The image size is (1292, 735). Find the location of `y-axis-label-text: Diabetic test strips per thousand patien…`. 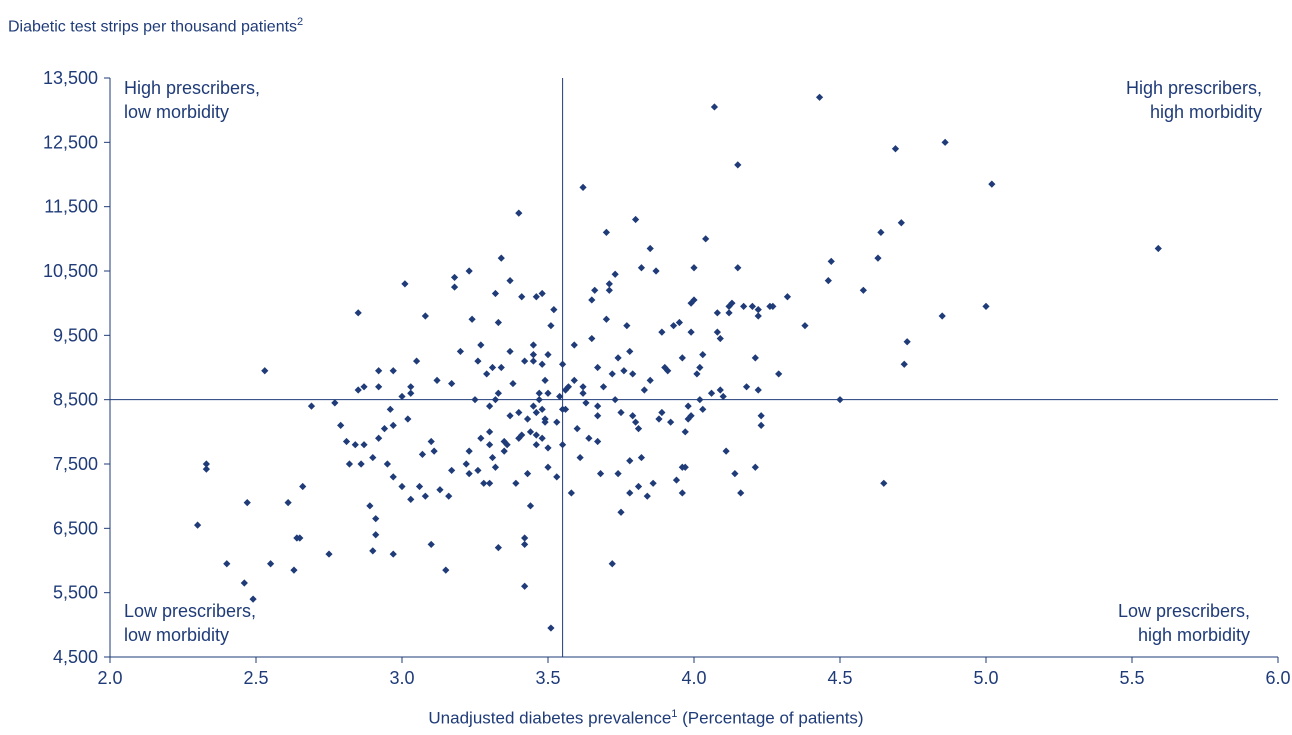

y-axis-label-text: Diabetic test strips per thousand patien… is located at coordinates (153, 27).